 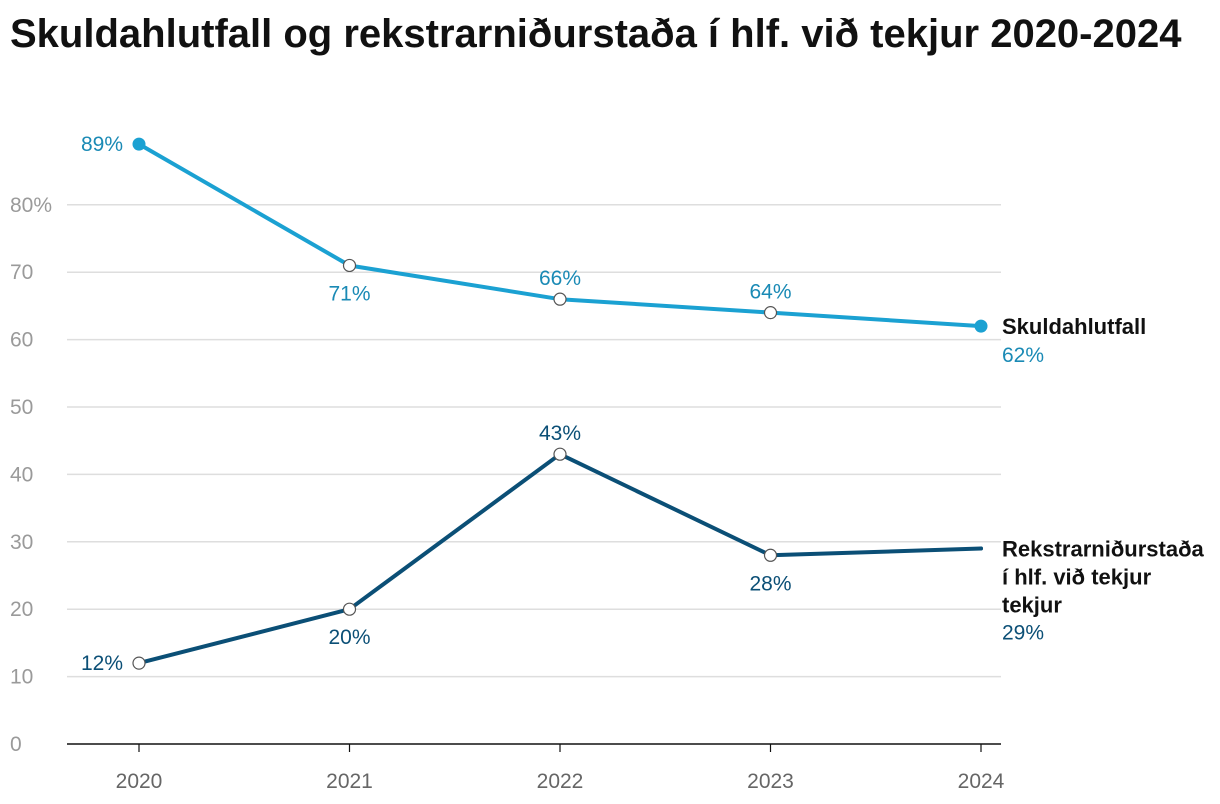 I want to click on x-axis: 2020 2021 2022 2023 2024, so click(x=536, y=768).